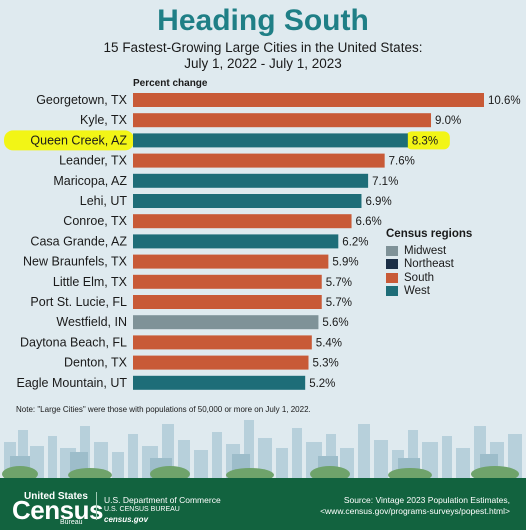  I want to click on department-name: U.S. Department of Commerce, so click(162, 500).